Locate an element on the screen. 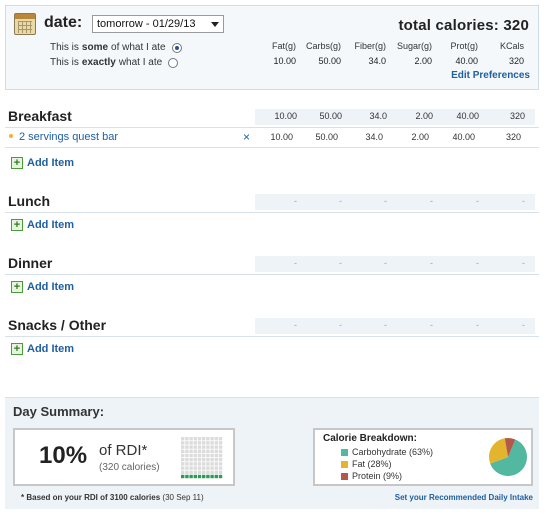 This screenshot has width=548, height=519. meal-title: Breakfast is located at coordinates (40, 116).